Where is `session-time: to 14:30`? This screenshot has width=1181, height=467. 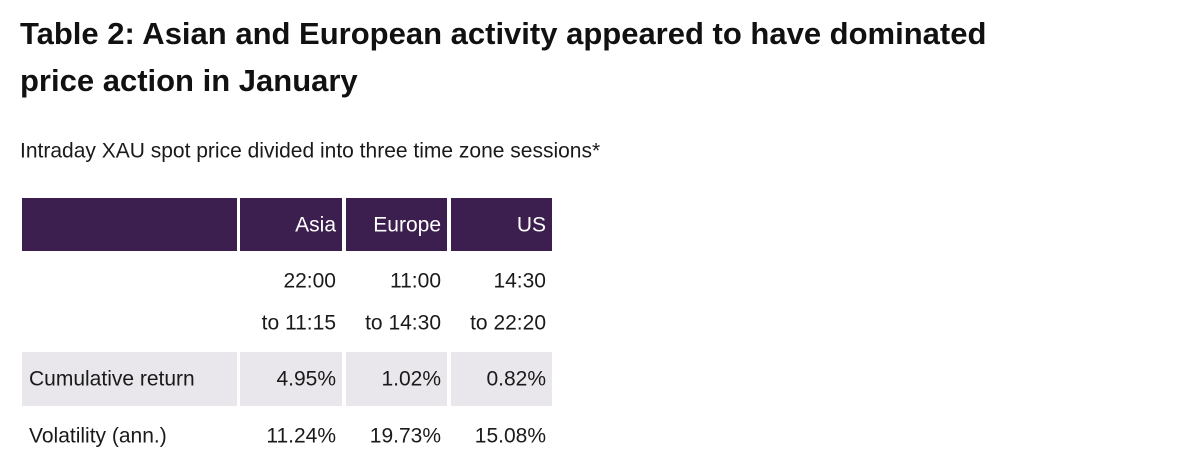 session-time: to 14:30 is located at coordinates (403, 323).